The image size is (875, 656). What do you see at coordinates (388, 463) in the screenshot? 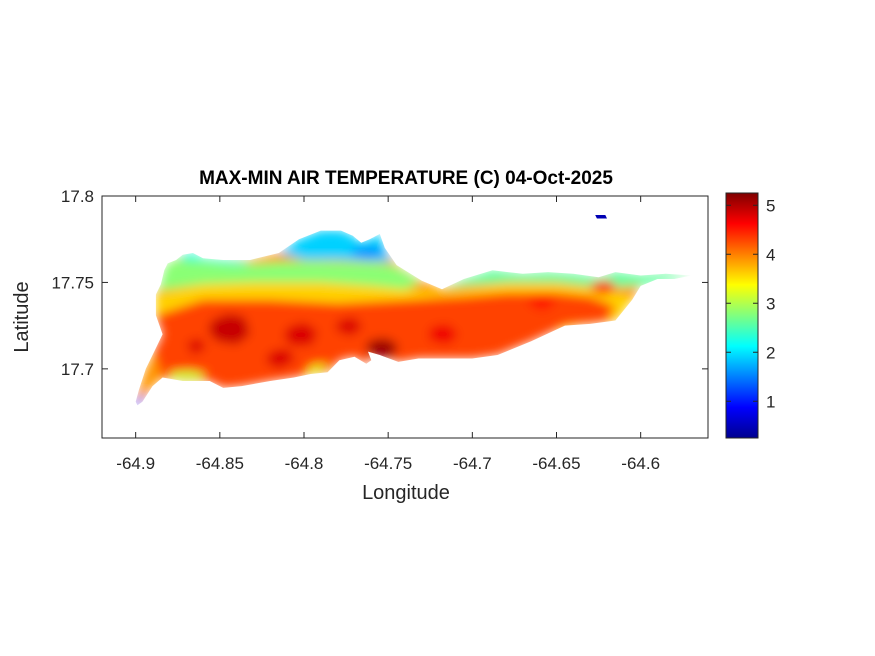
I see `x-tick-label: -64.75` at bounding box center [388, 463].